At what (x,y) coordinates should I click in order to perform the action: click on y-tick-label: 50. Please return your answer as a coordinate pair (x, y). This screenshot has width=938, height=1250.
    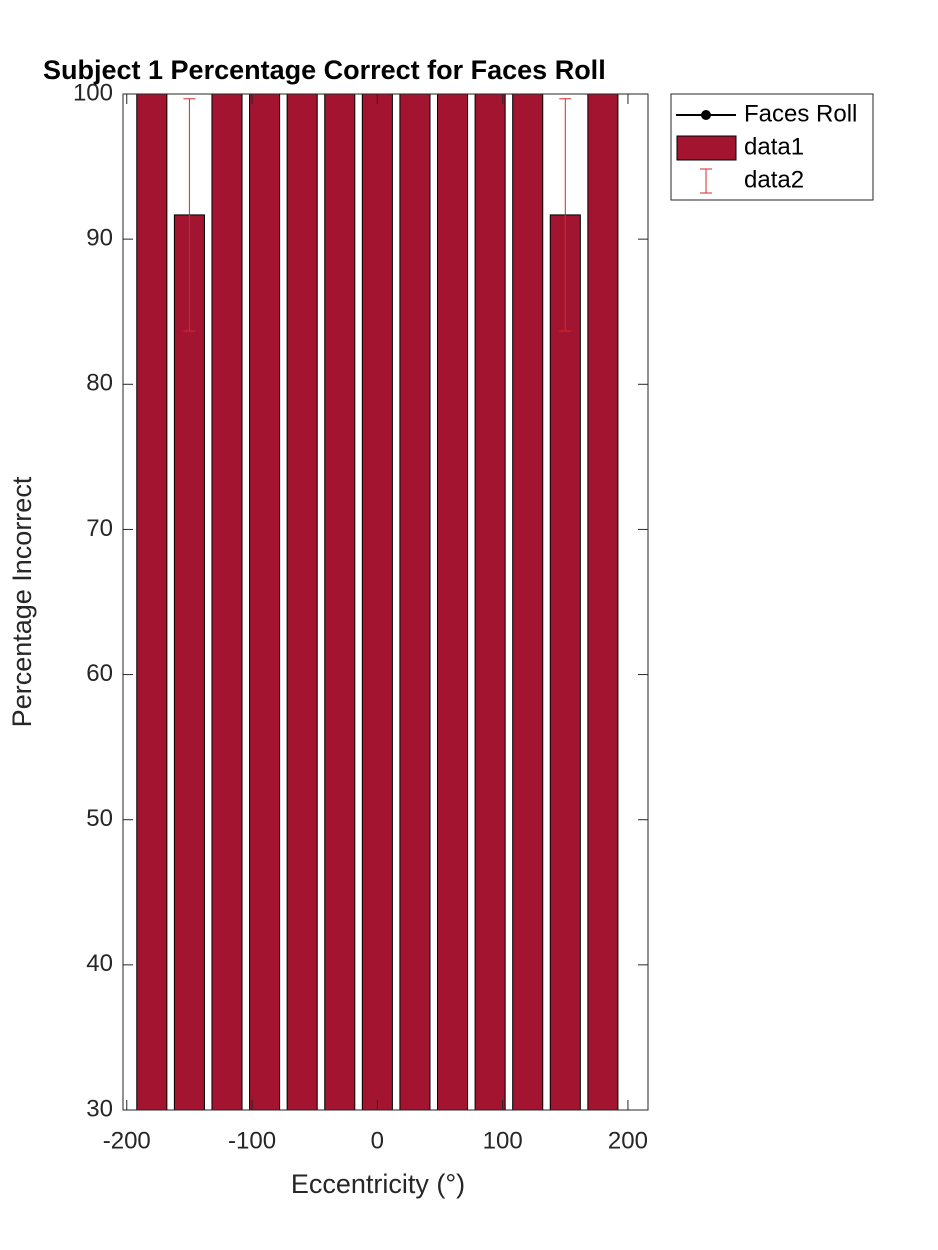
    Looking at the image, I should click on (99, 818).